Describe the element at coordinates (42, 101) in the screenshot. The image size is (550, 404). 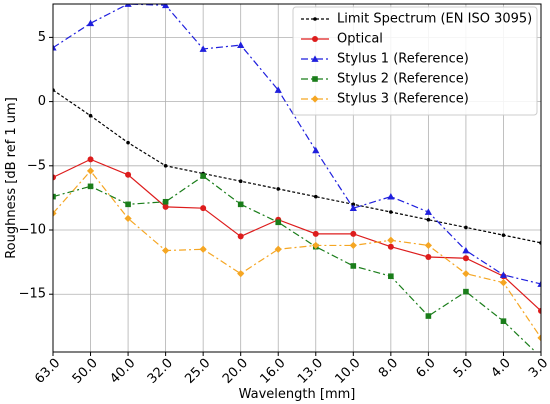
I see `y-tick-label: 0` at that location.